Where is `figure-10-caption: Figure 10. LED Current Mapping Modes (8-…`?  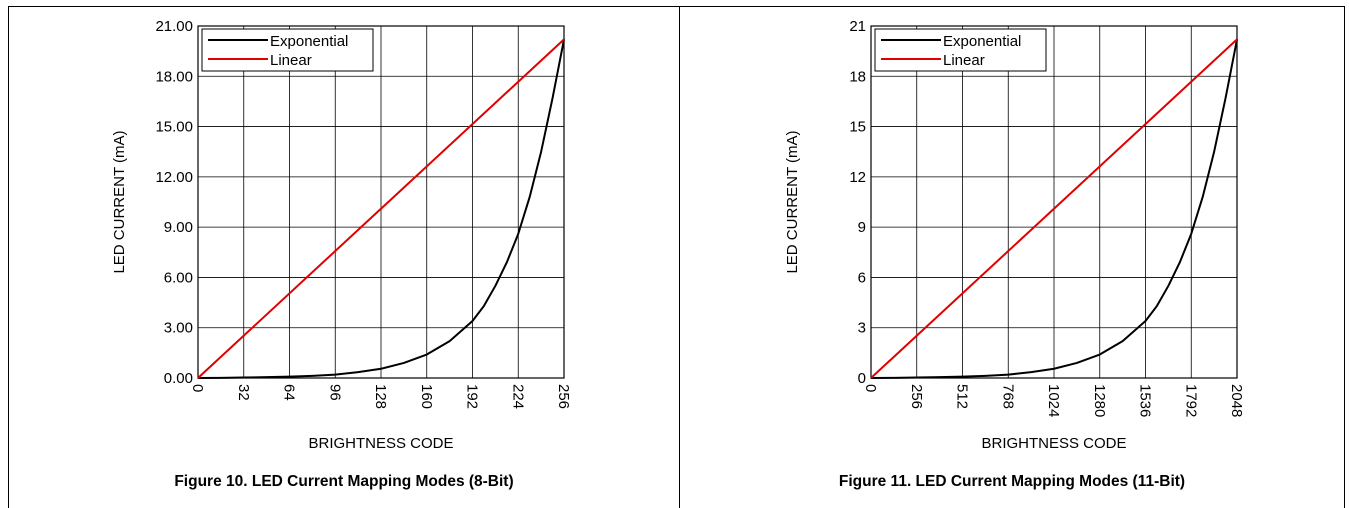 figure-10-caption: Figure 10. LED Current Mapping Modes (8-… is located at coordinates (344, 481).